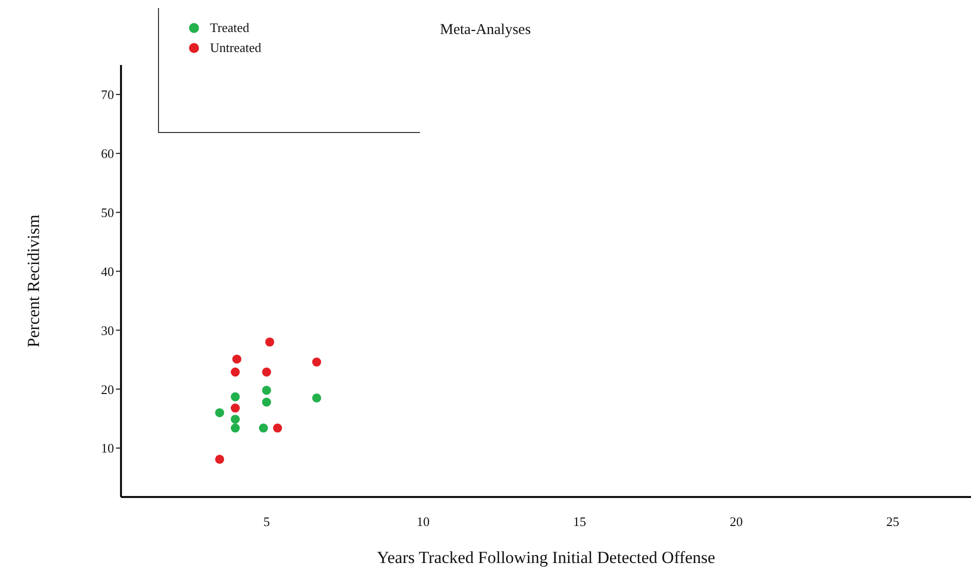 This screenshot has width=979, height=581. What do you see at coordinates (736, 522) in the screenshot?
I see `x-tick-label: 20` at bounding box center [736, 522].